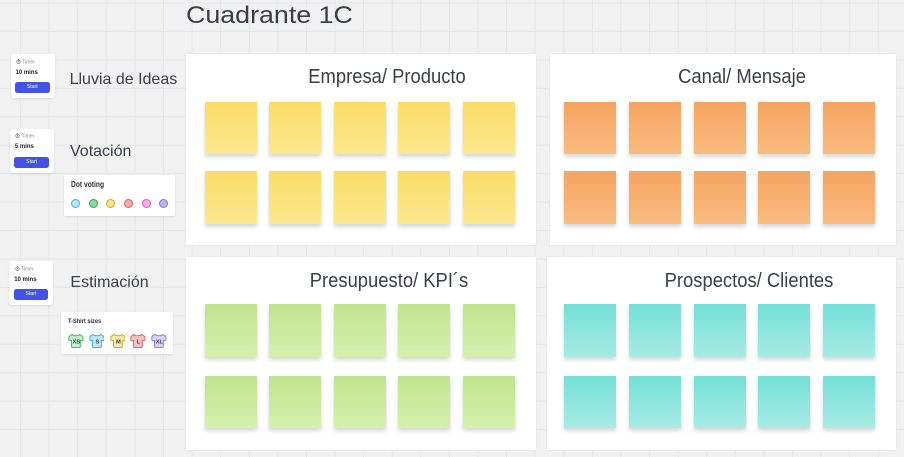 This screenshot has height=457, width=904. I want to click on svg-text: M, so click(118, 343).